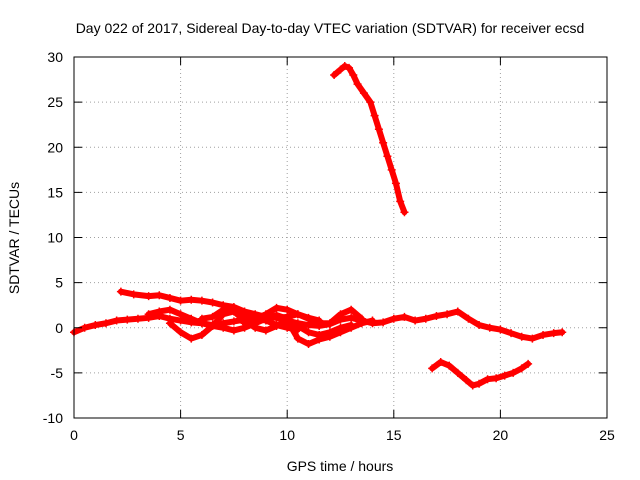  Describe the element at coordinates (55, 147) in the screenshot. I see `y-tick-label: 20` at that location.